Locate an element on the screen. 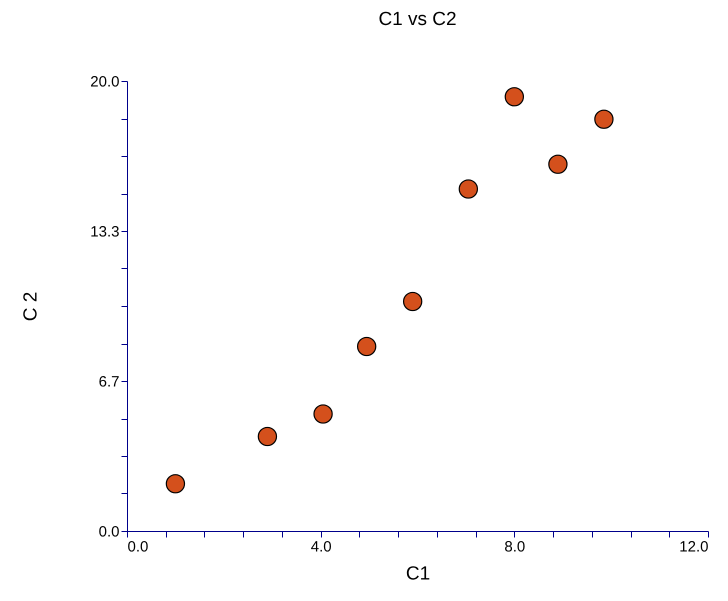  x-axis-title: C1 is located at coordinates (418, 574).